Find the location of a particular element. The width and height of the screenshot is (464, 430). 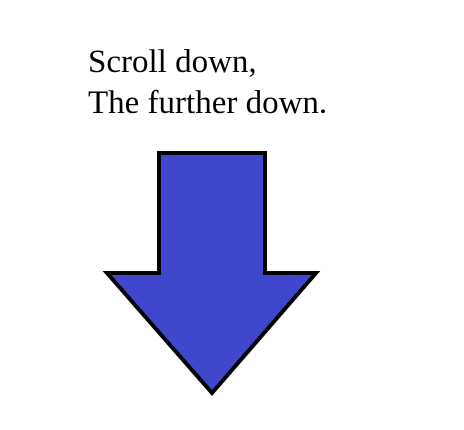

caption-line-2: The further down. is located at coordinates (208, 103).